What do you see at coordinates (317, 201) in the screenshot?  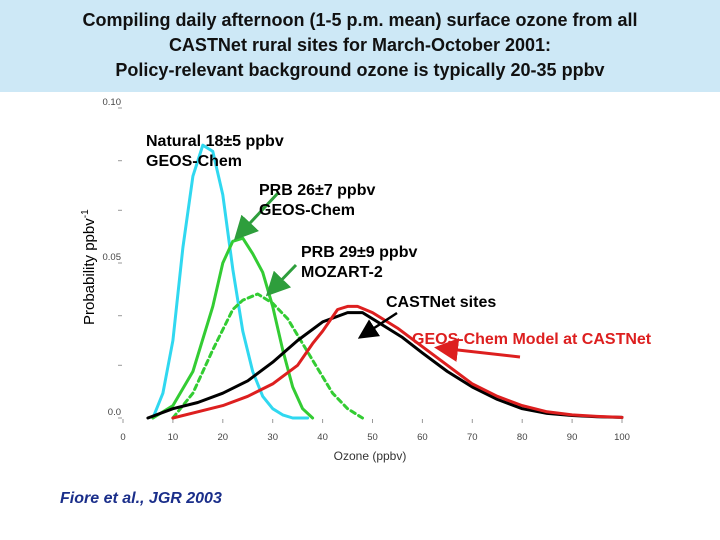 I see `annotation-prb-geos: PRB 26±7 ppbv GEOS-Chem` at bounding box center [317, 201].